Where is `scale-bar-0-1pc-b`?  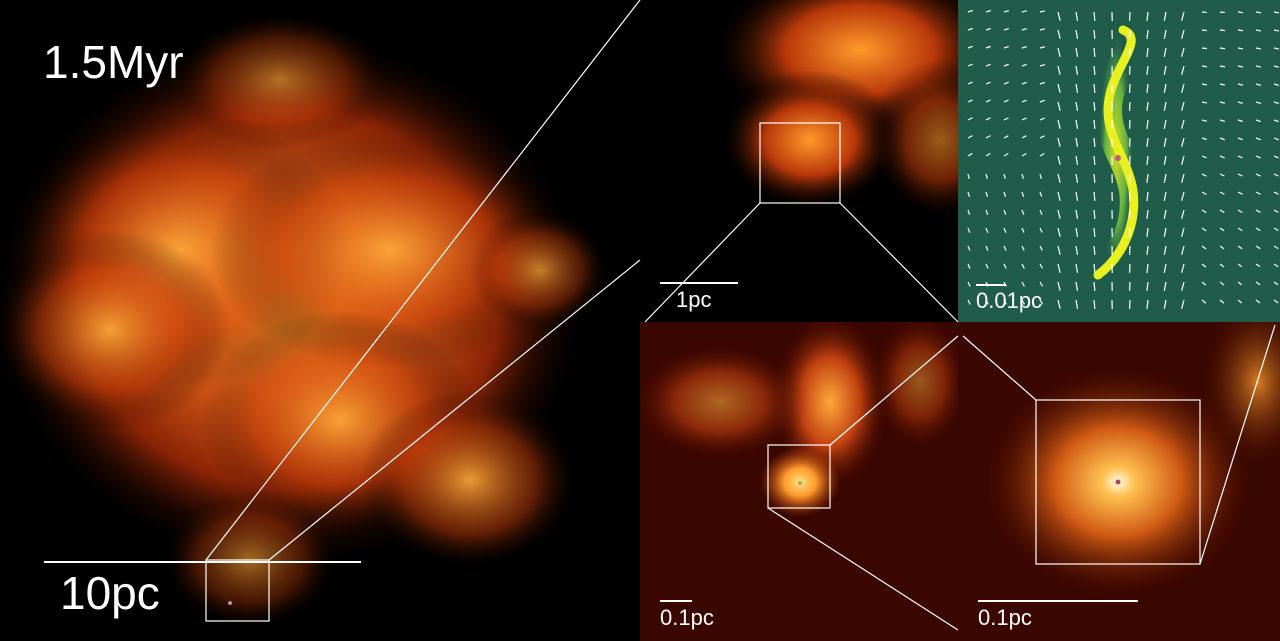 scale-bar-0-1pc-b is located at coordinates (1058, 601).